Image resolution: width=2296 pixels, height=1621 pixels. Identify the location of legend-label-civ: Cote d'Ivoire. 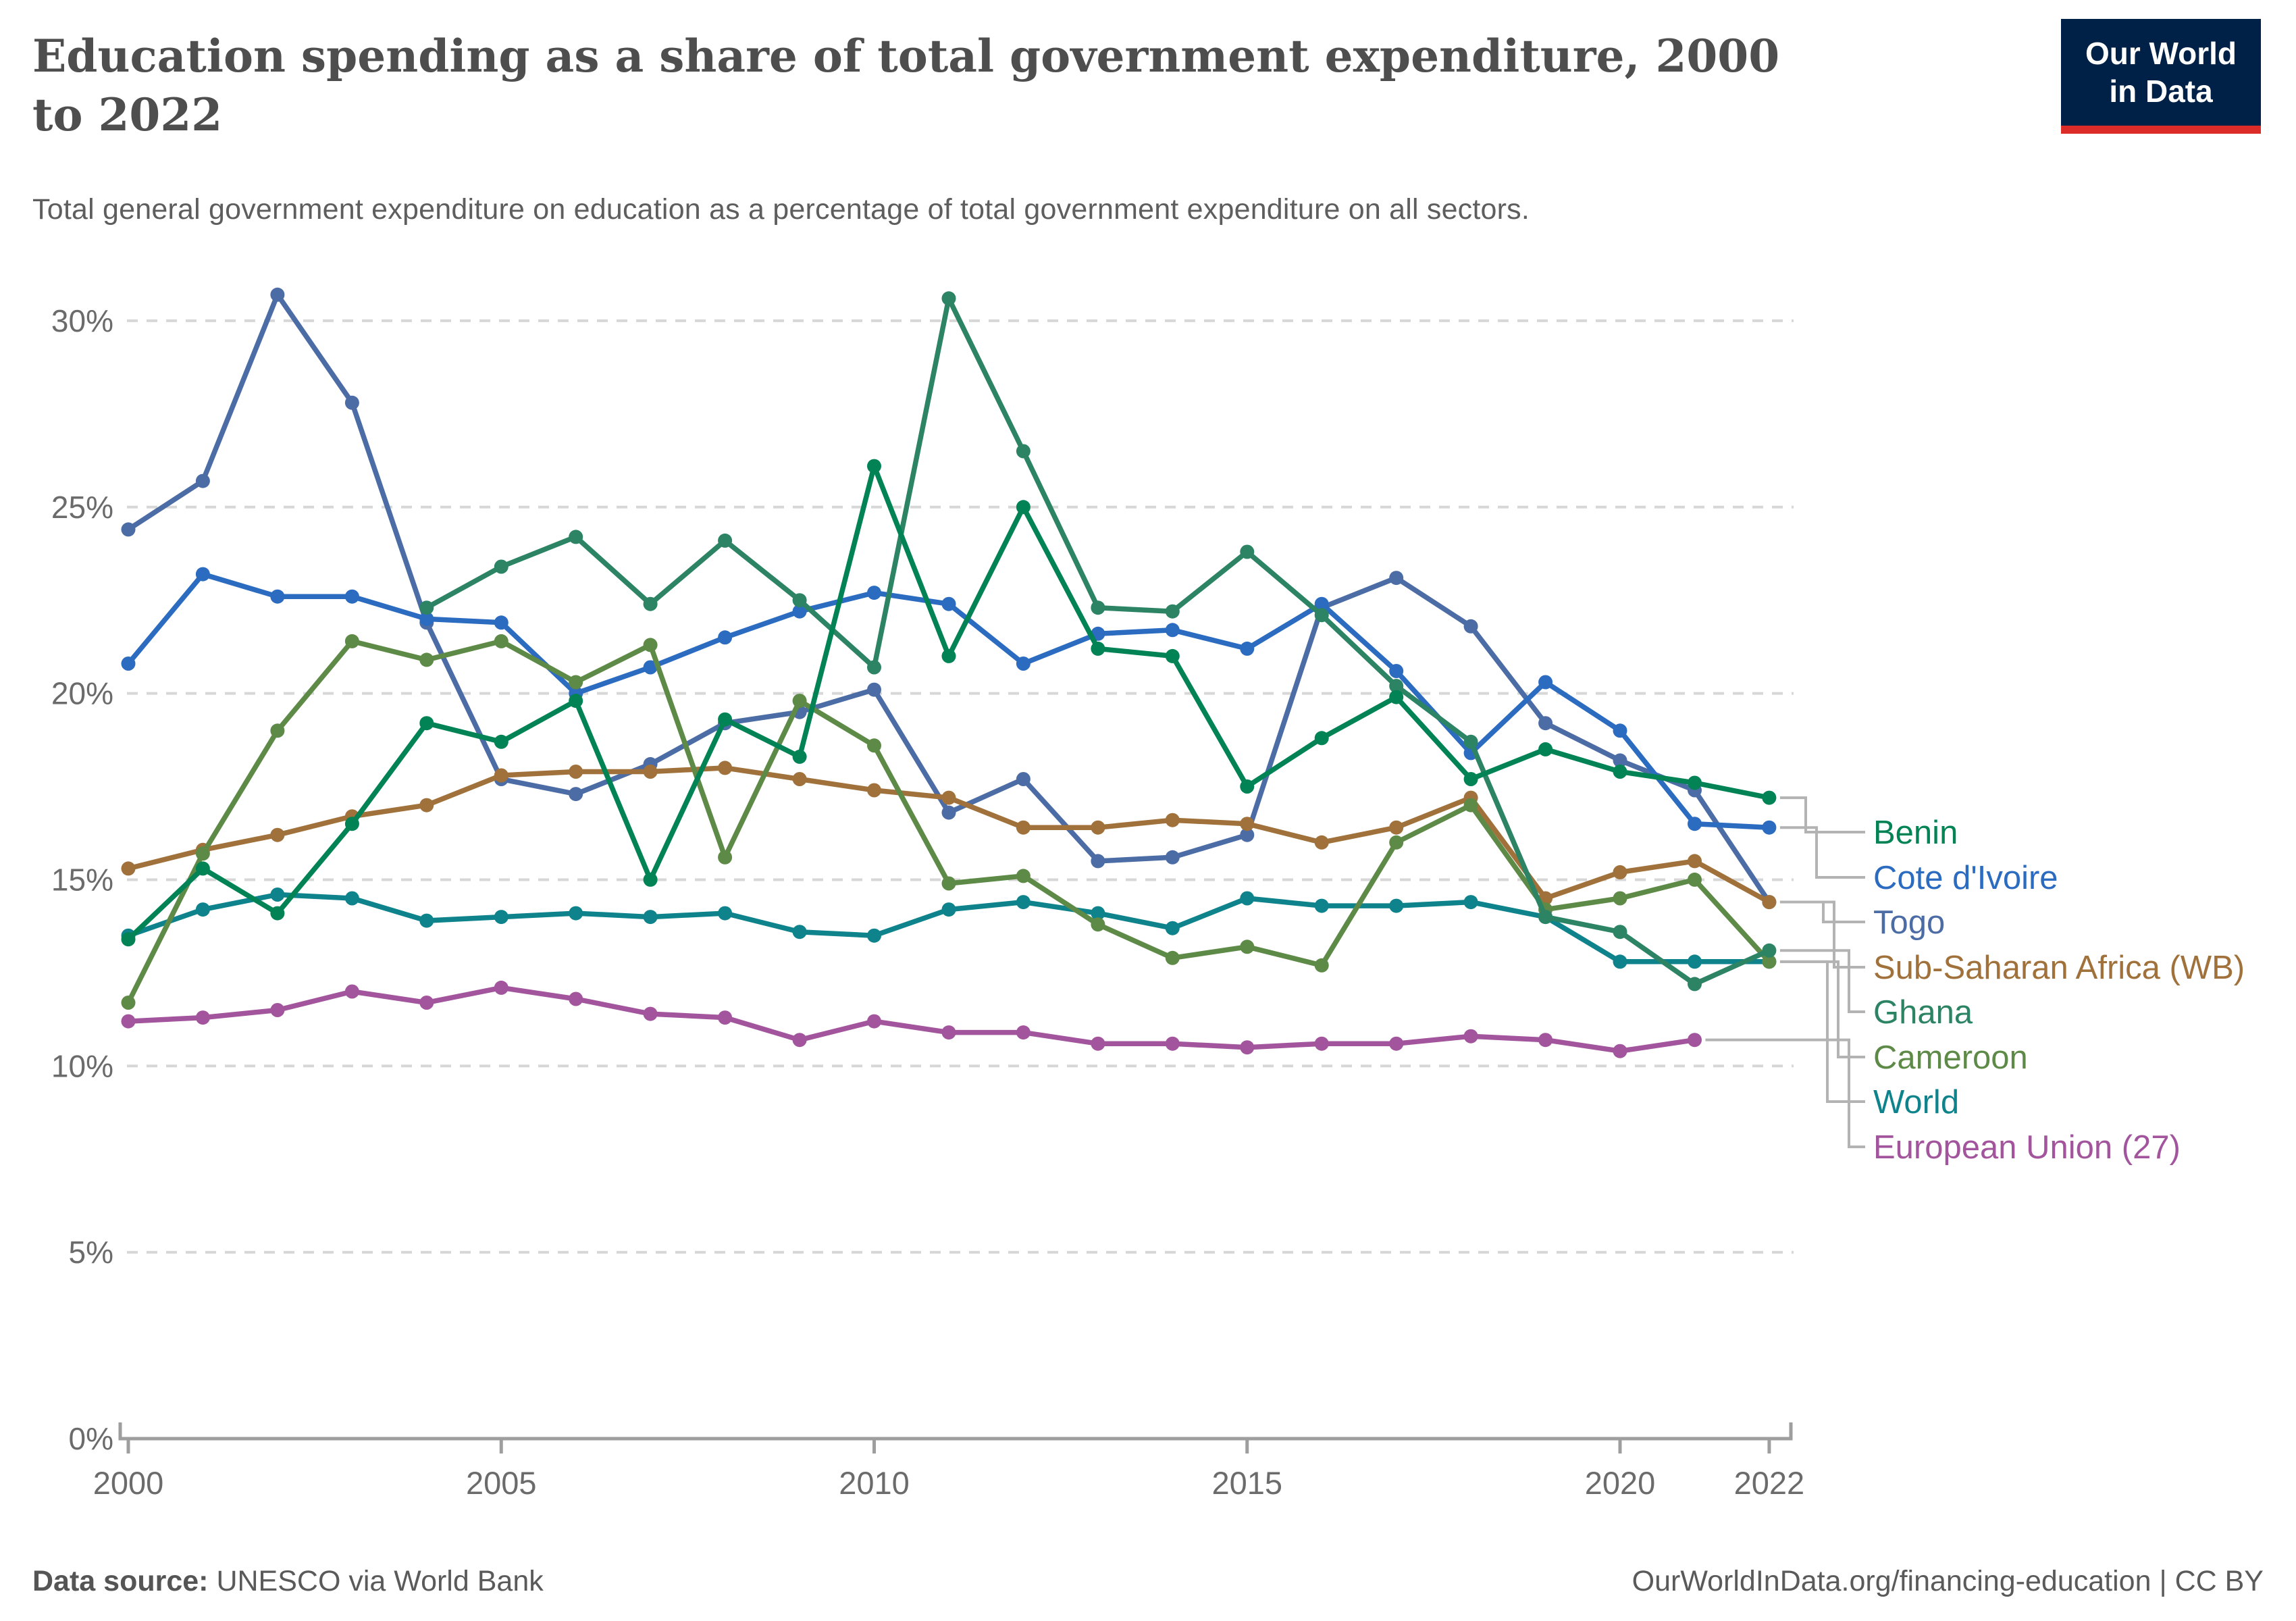
(1966, 878).